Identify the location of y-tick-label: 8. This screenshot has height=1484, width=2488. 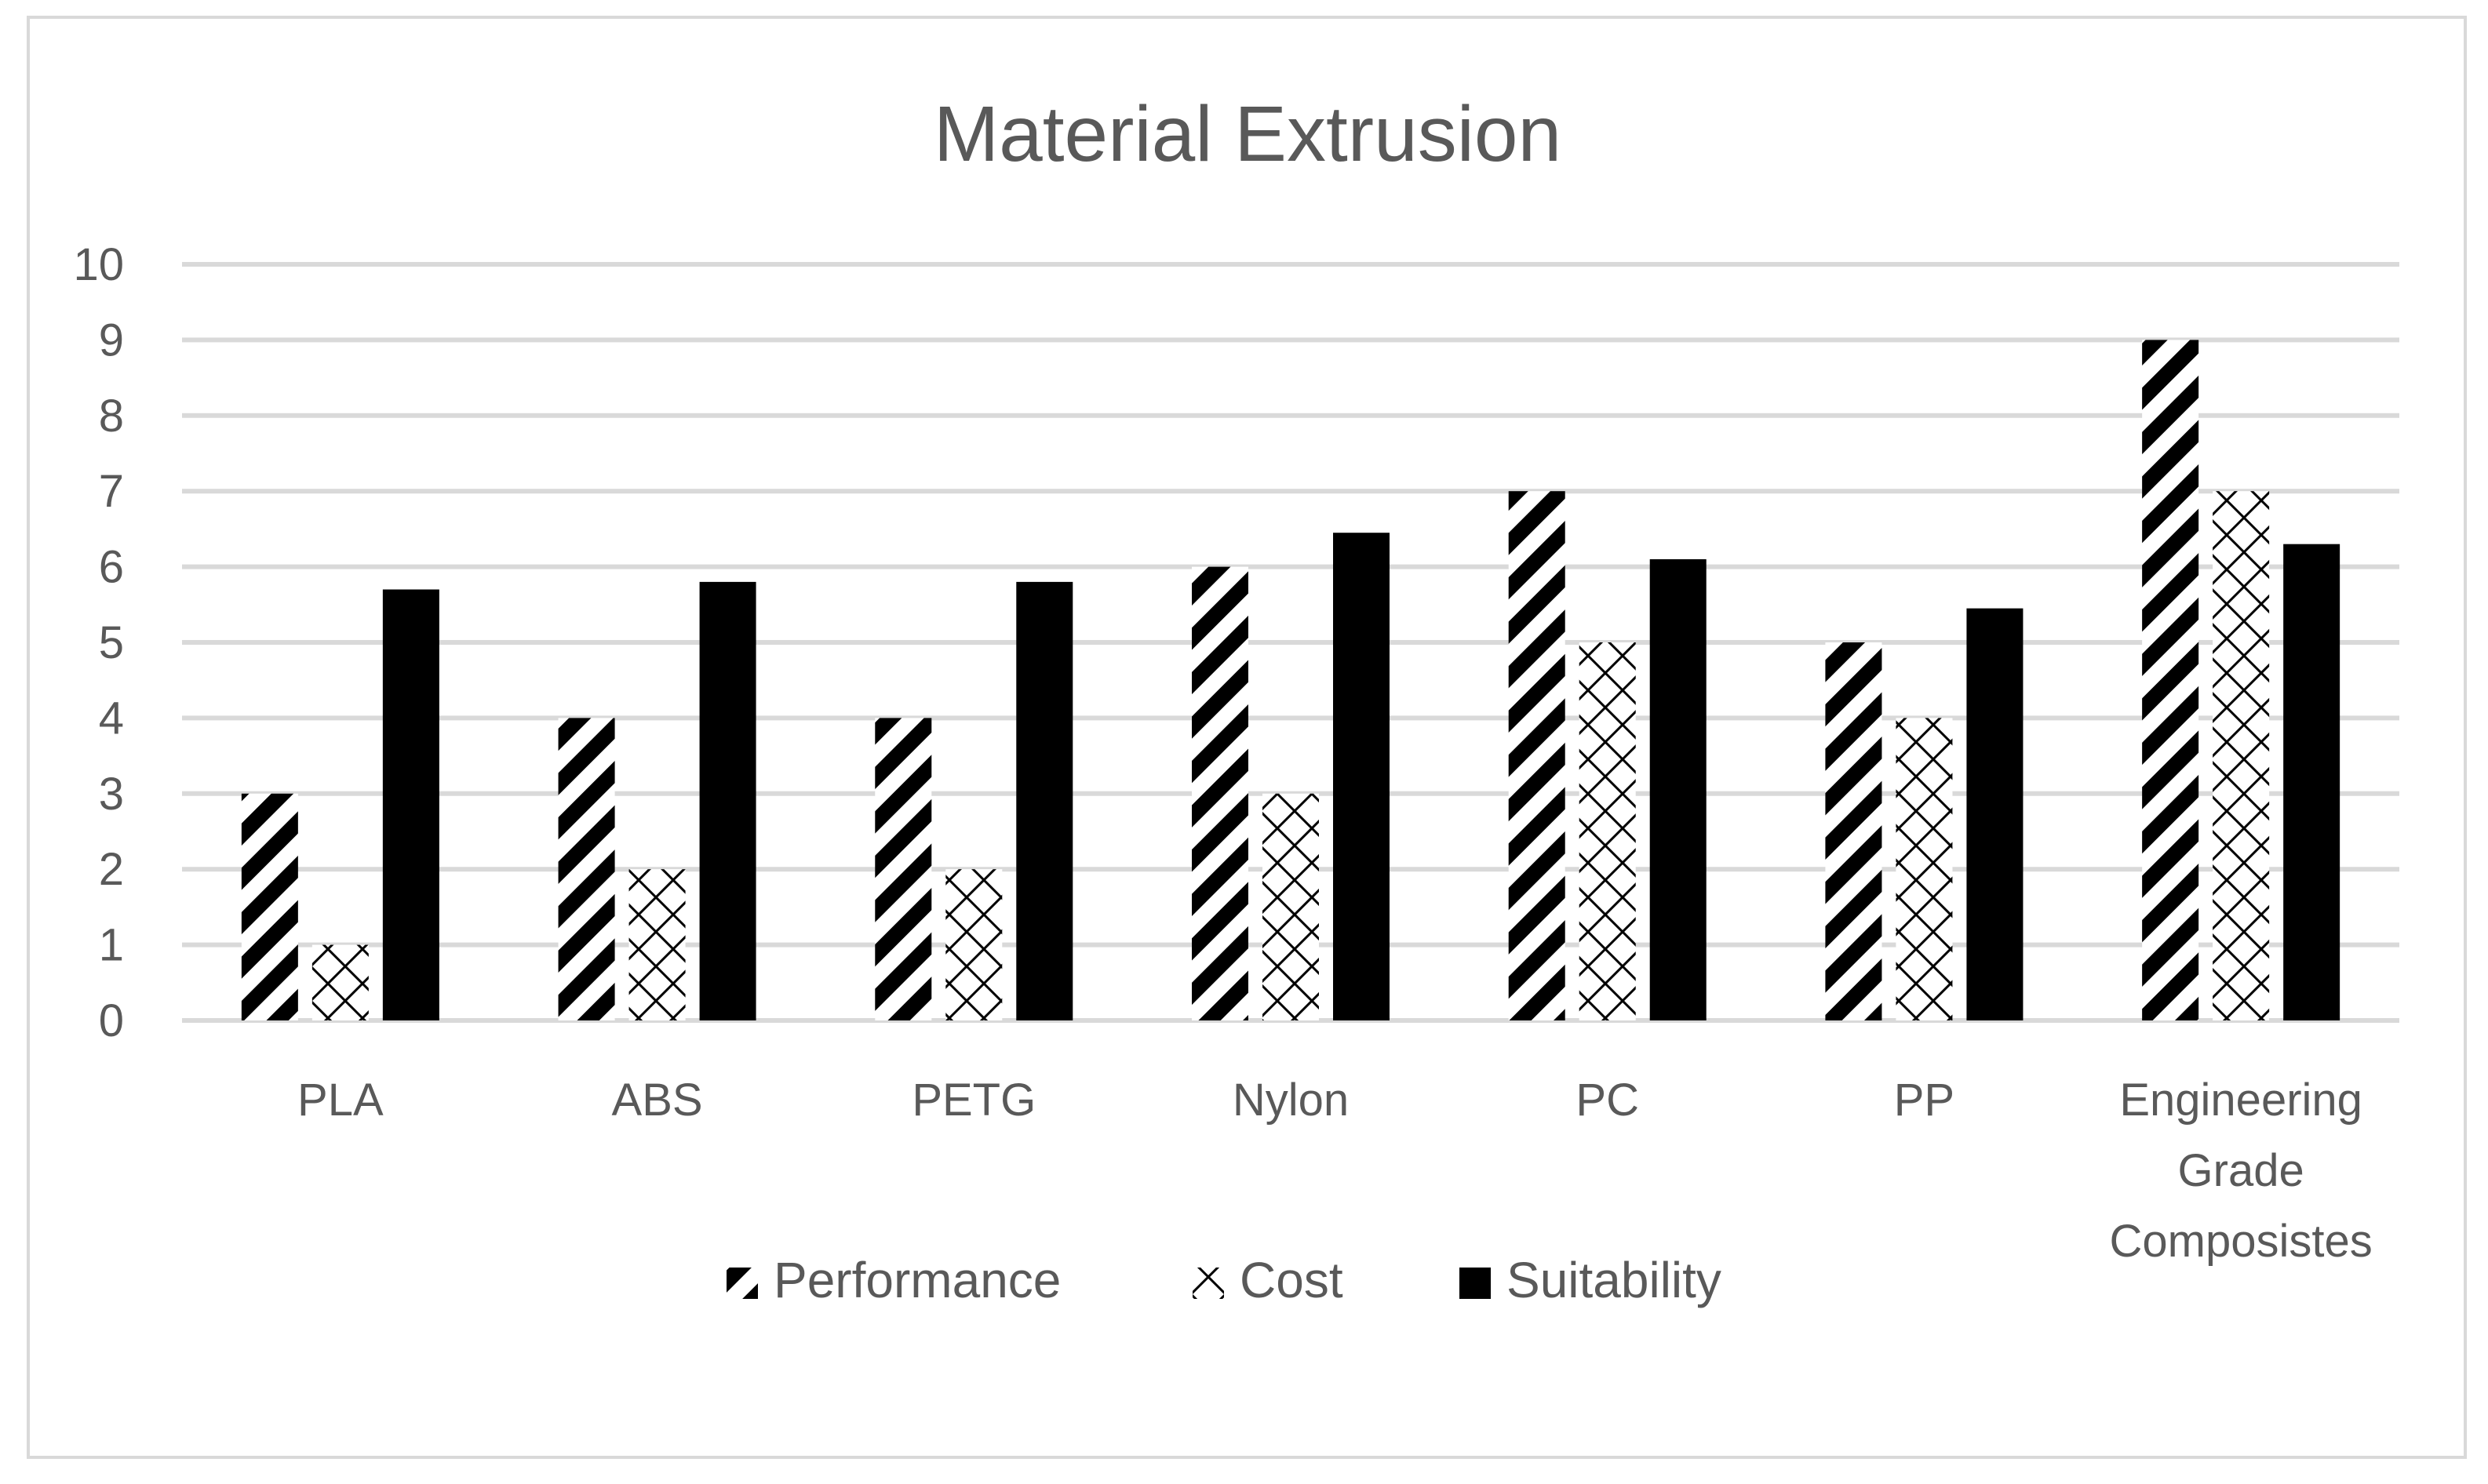
(111, 416).